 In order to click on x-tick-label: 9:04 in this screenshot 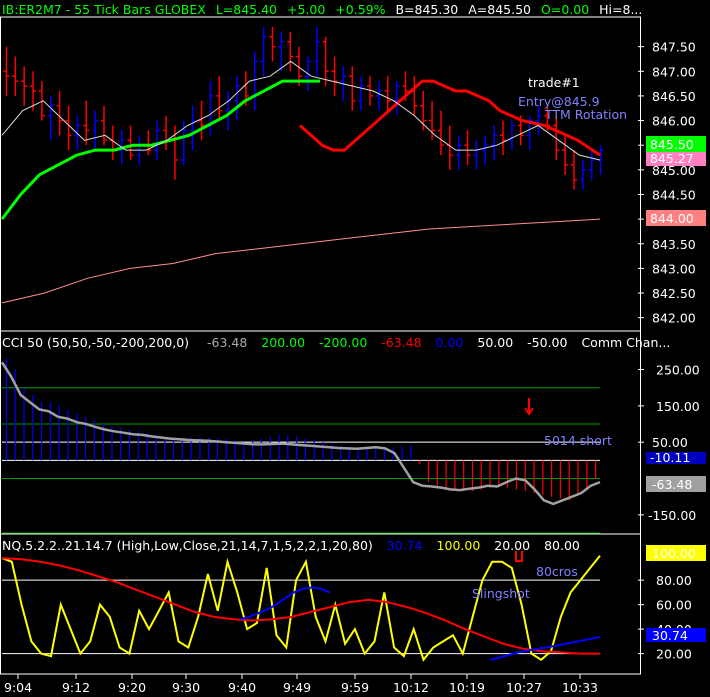, I will do `click(18, 687)`.